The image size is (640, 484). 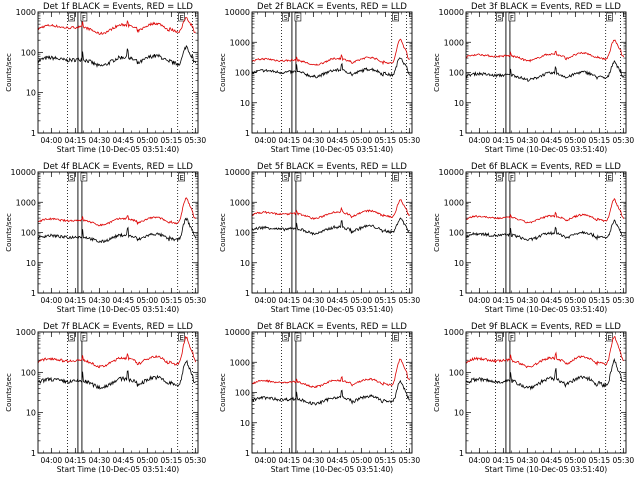 What do you see at coordinates (26, 12) in the screenshot?
I see `y-tick-label: 1000` at bounding box center [26, 12].